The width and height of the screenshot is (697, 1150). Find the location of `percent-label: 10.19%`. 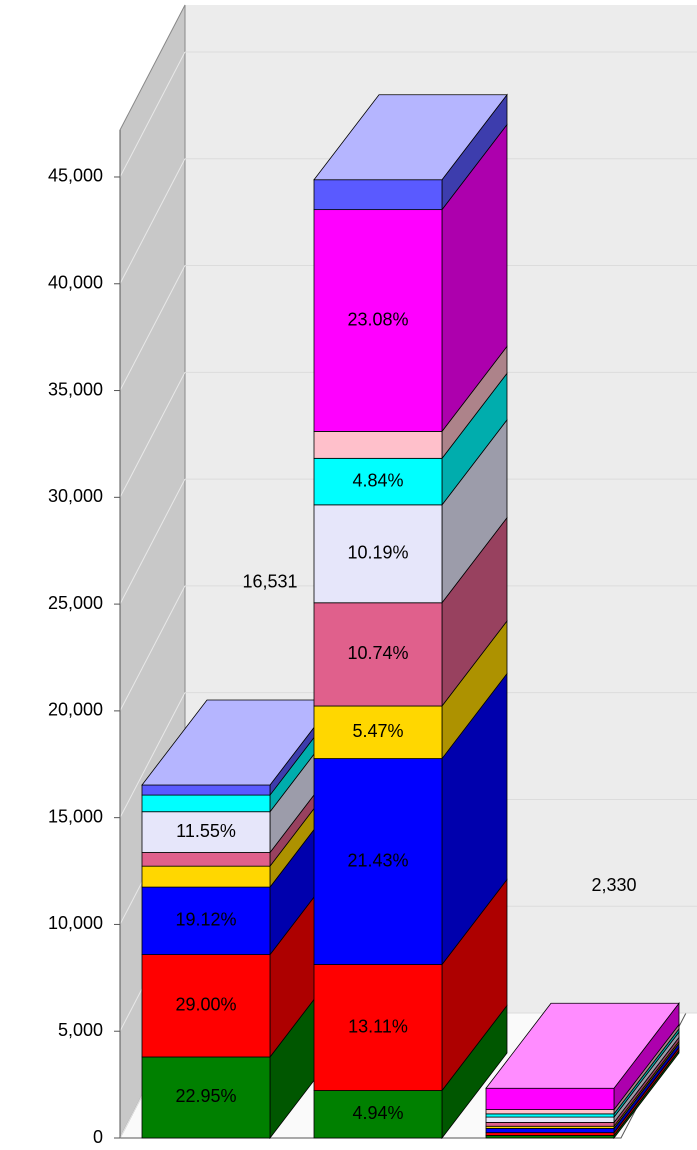

percent-label: 10.19% is located at coordinates (377, 553).